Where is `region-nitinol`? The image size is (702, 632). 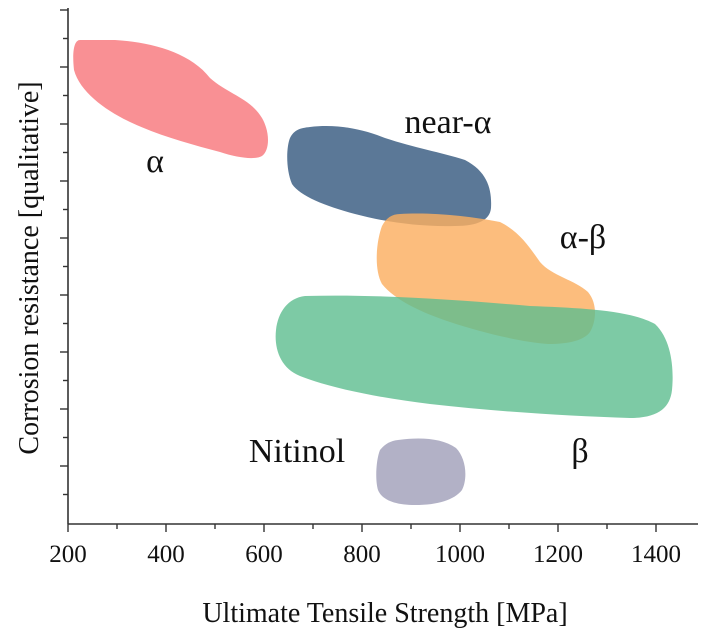 region-nitinol is located at coordinates (421, 471).